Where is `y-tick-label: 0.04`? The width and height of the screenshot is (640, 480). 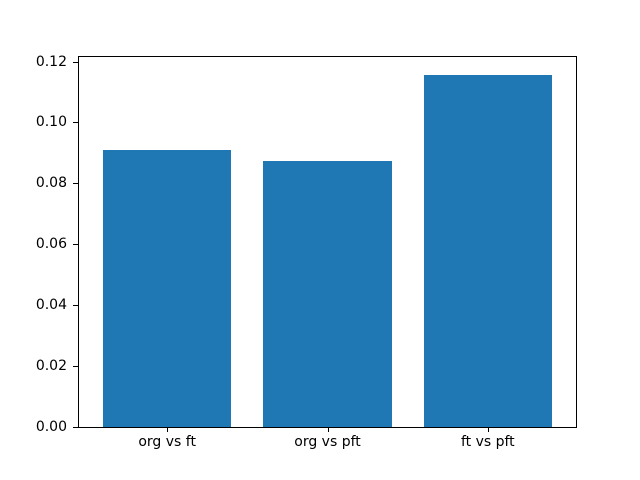 y-tick-label: 0.04 is located at coordinates (51, 305).